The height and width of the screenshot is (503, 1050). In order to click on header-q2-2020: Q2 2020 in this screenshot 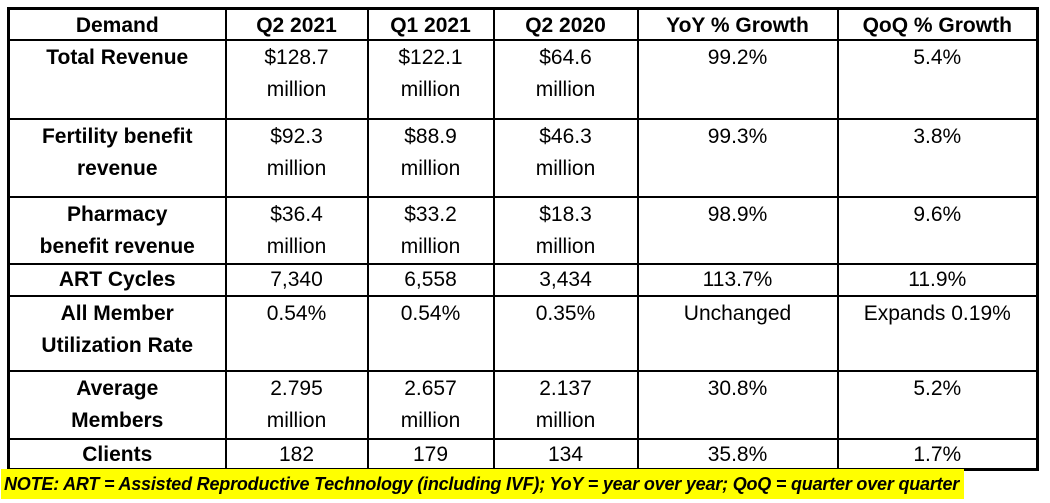, I will do `click(565, 24)`.